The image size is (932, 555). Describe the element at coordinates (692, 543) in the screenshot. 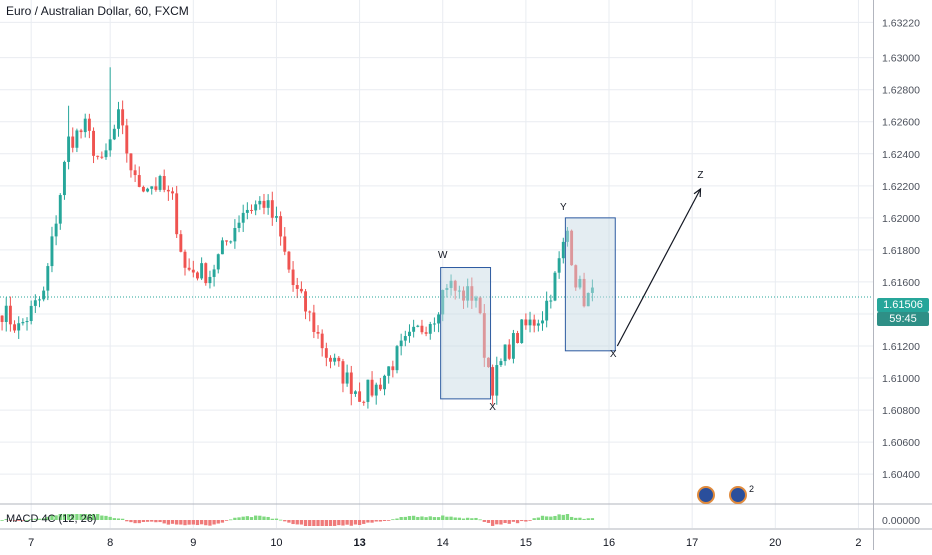

I see `x-tick-label: 17` at that location.